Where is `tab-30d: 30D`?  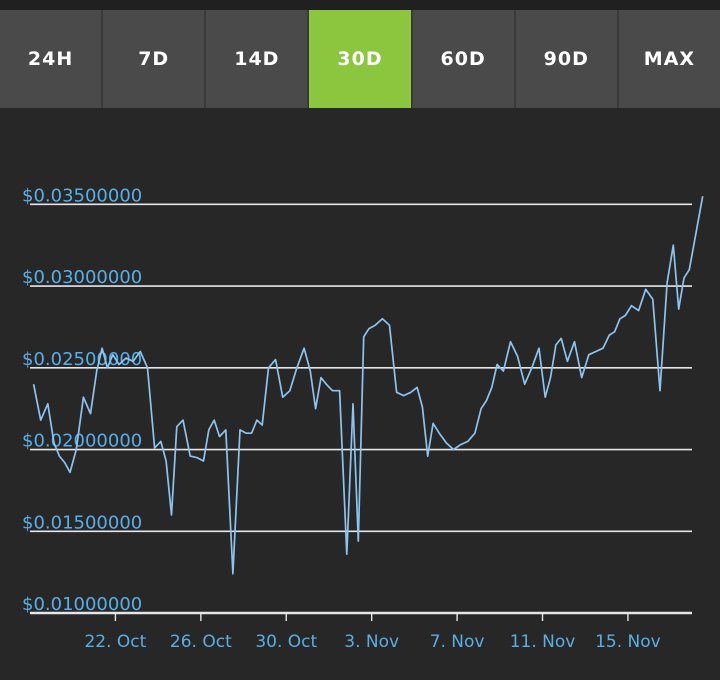 tab-30d: 30D is located at coordinates (361, 59).